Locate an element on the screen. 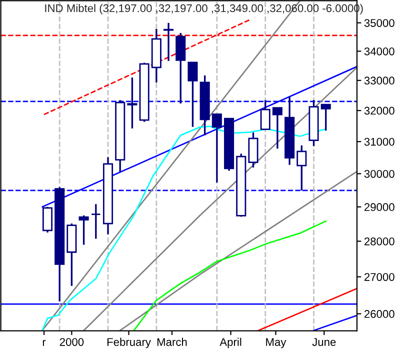 Image resolution: width=402 pixels, height=349 pixels. x-tick-label: June is located at coordinates (324, 342).